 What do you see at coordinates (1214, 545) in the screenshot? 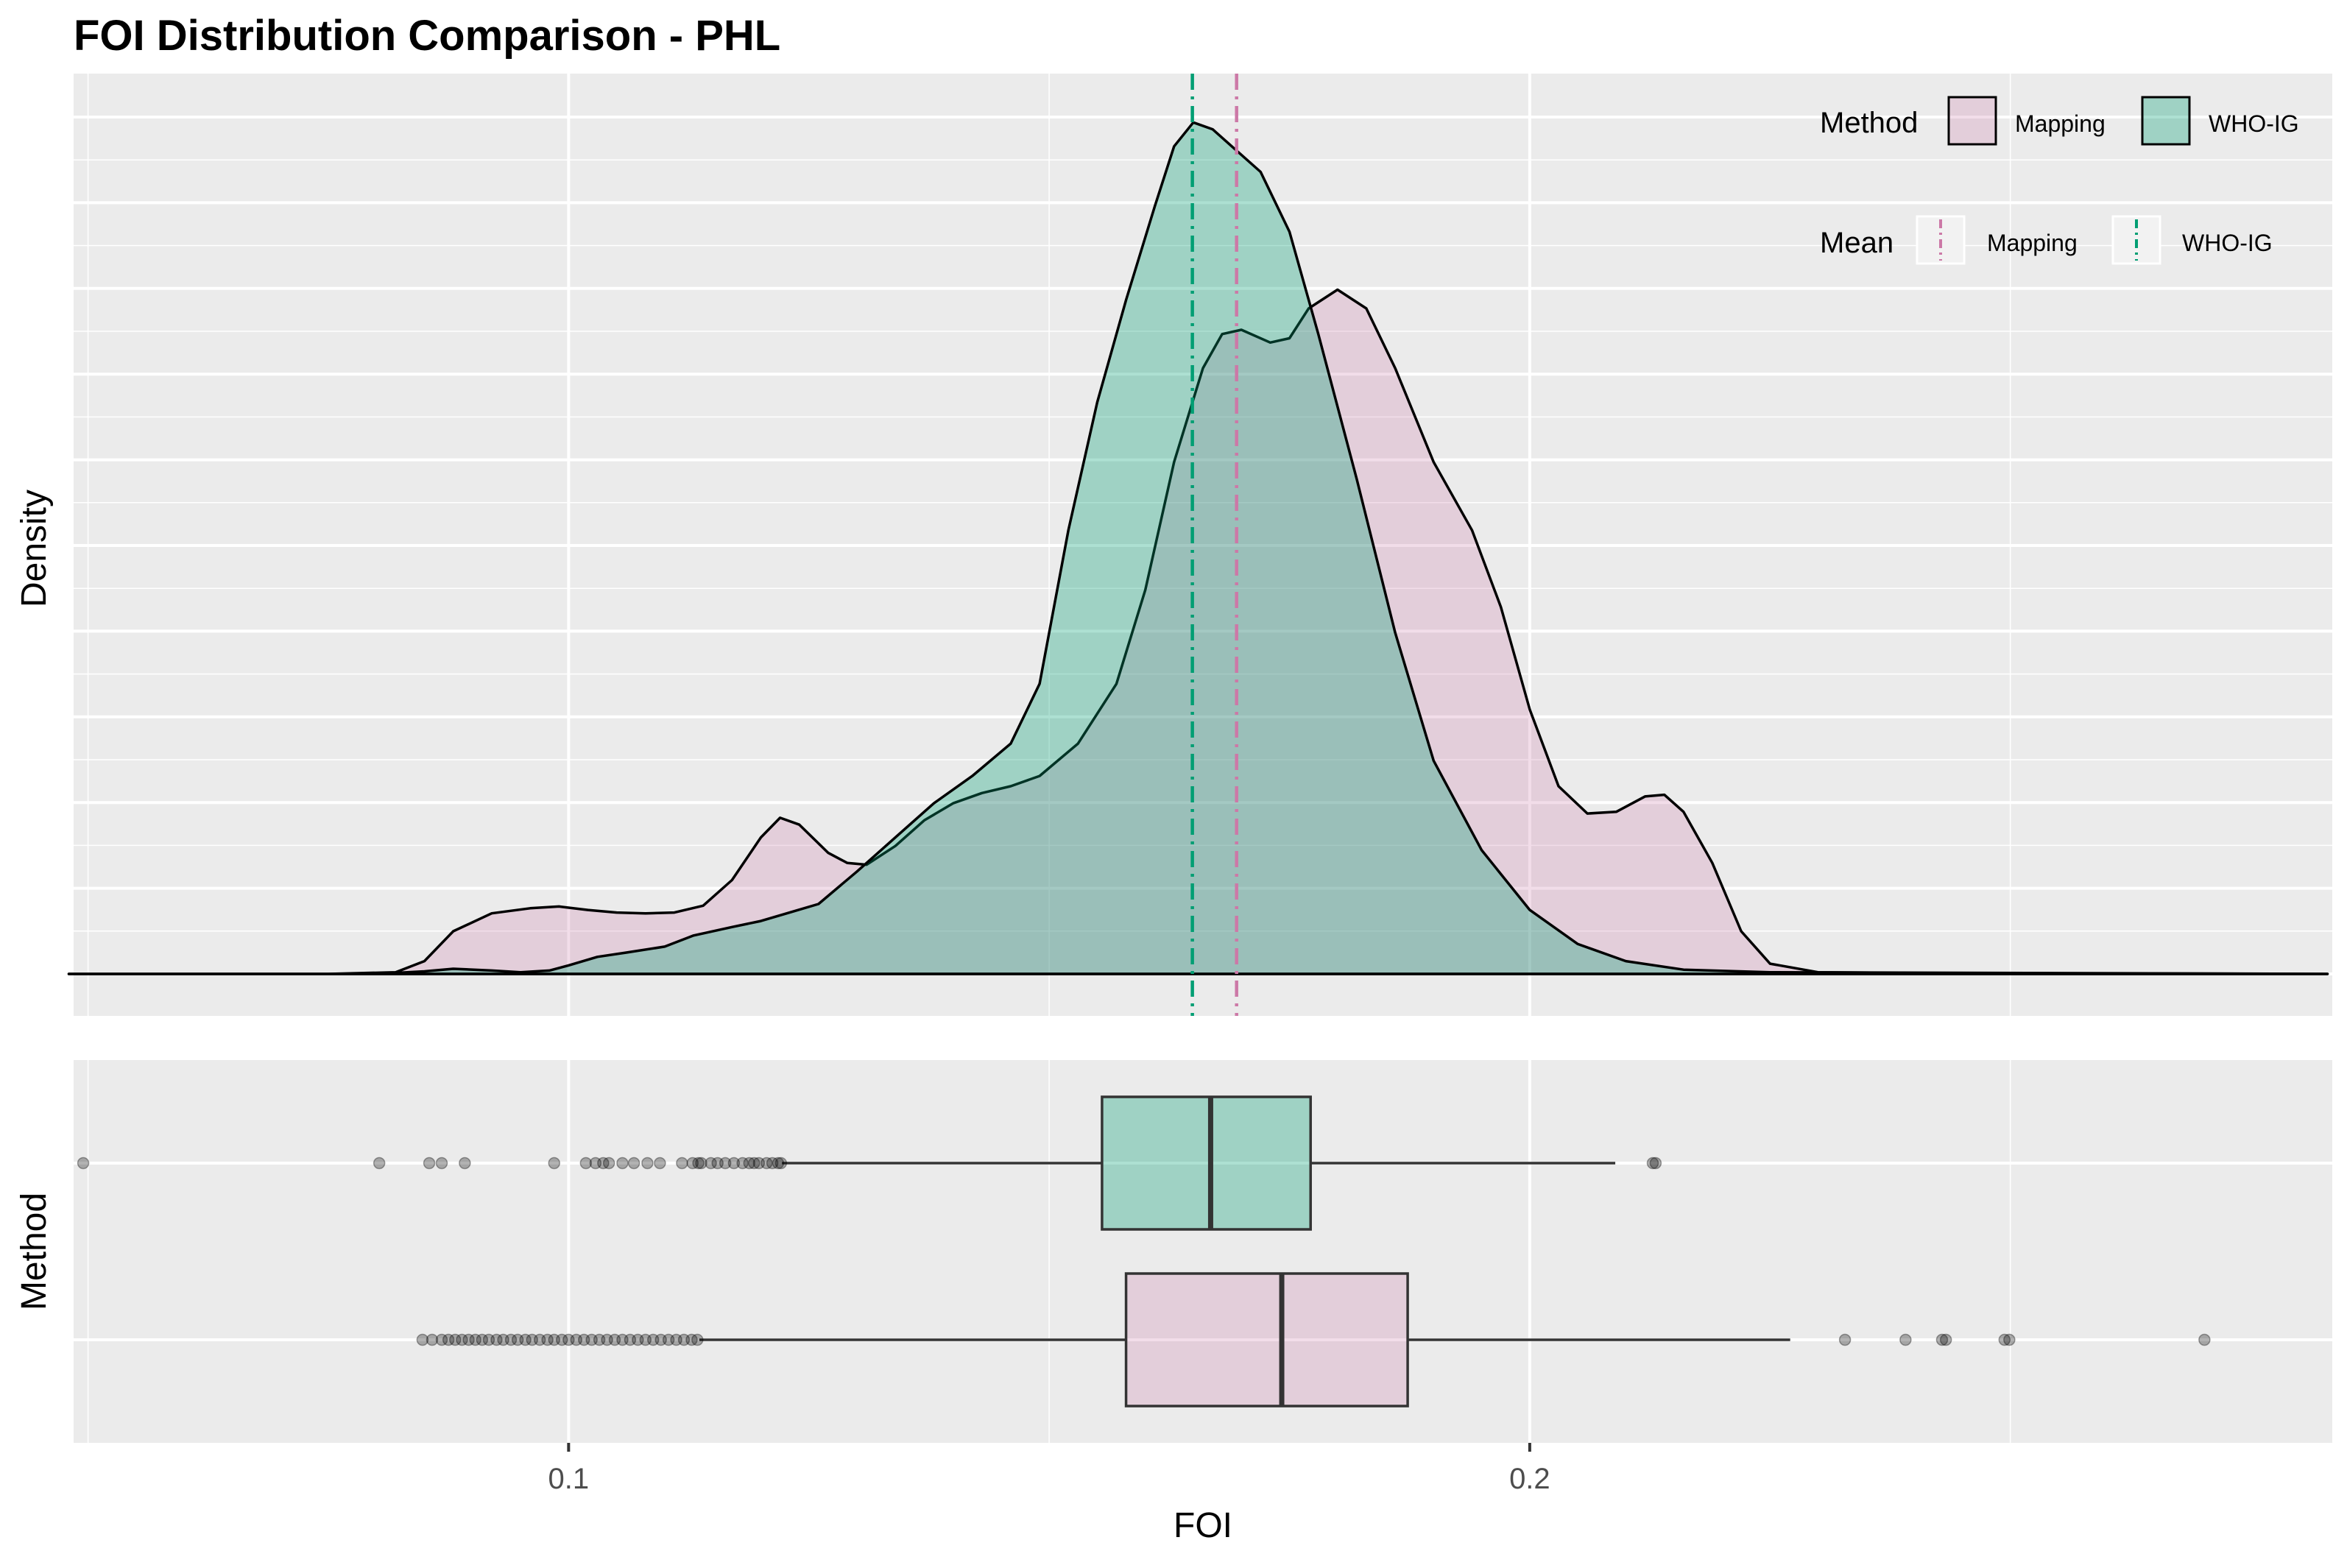
I see `mean-lines` at bounding box center [1214, 545].